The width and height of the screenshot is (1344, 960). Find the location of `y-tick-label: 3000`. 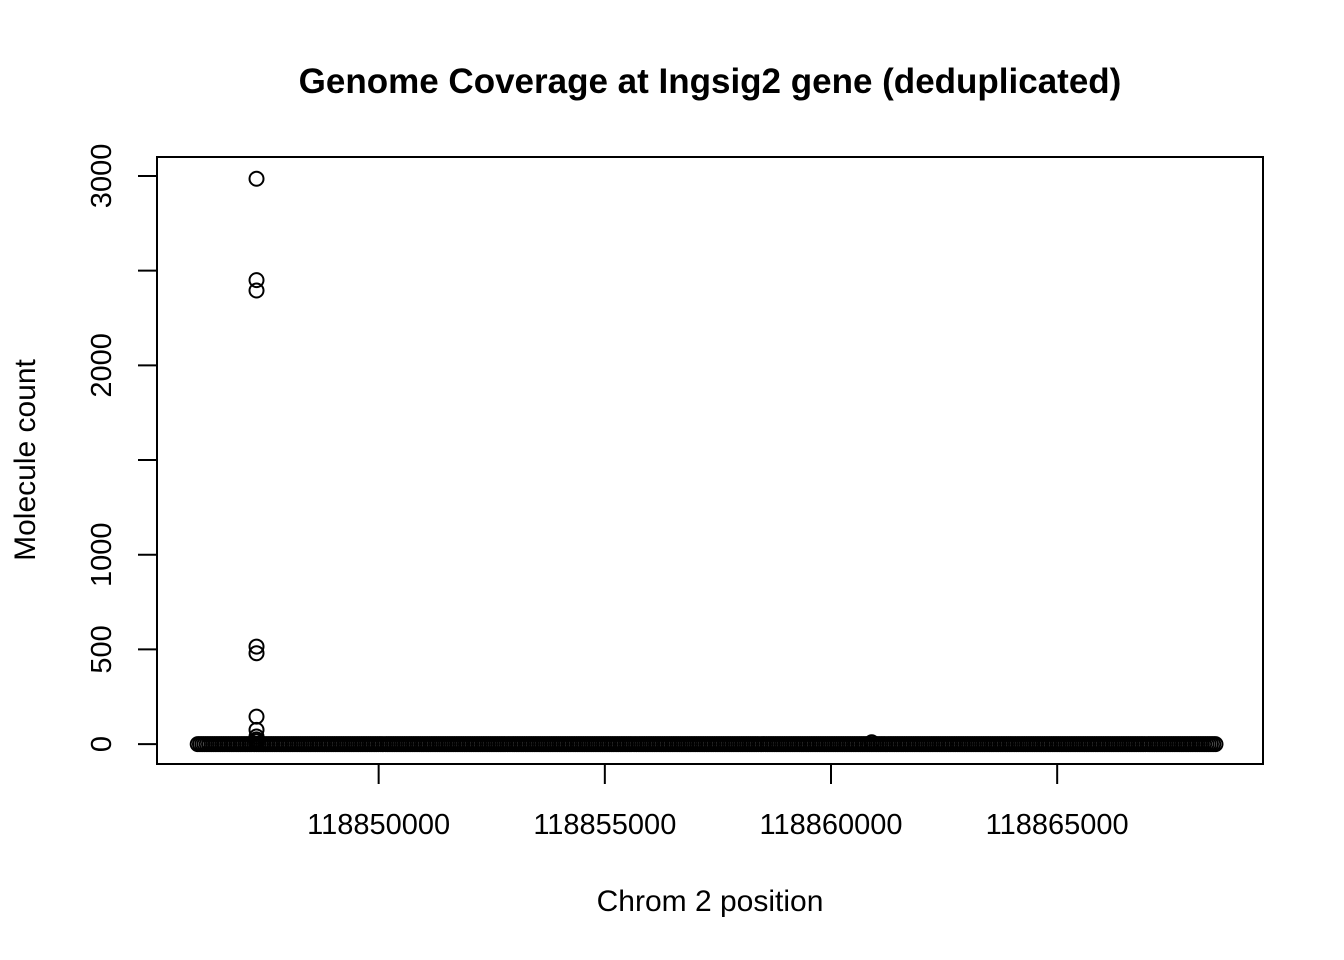

y-tick-label: 3000 is located at coordinates (102, 176).